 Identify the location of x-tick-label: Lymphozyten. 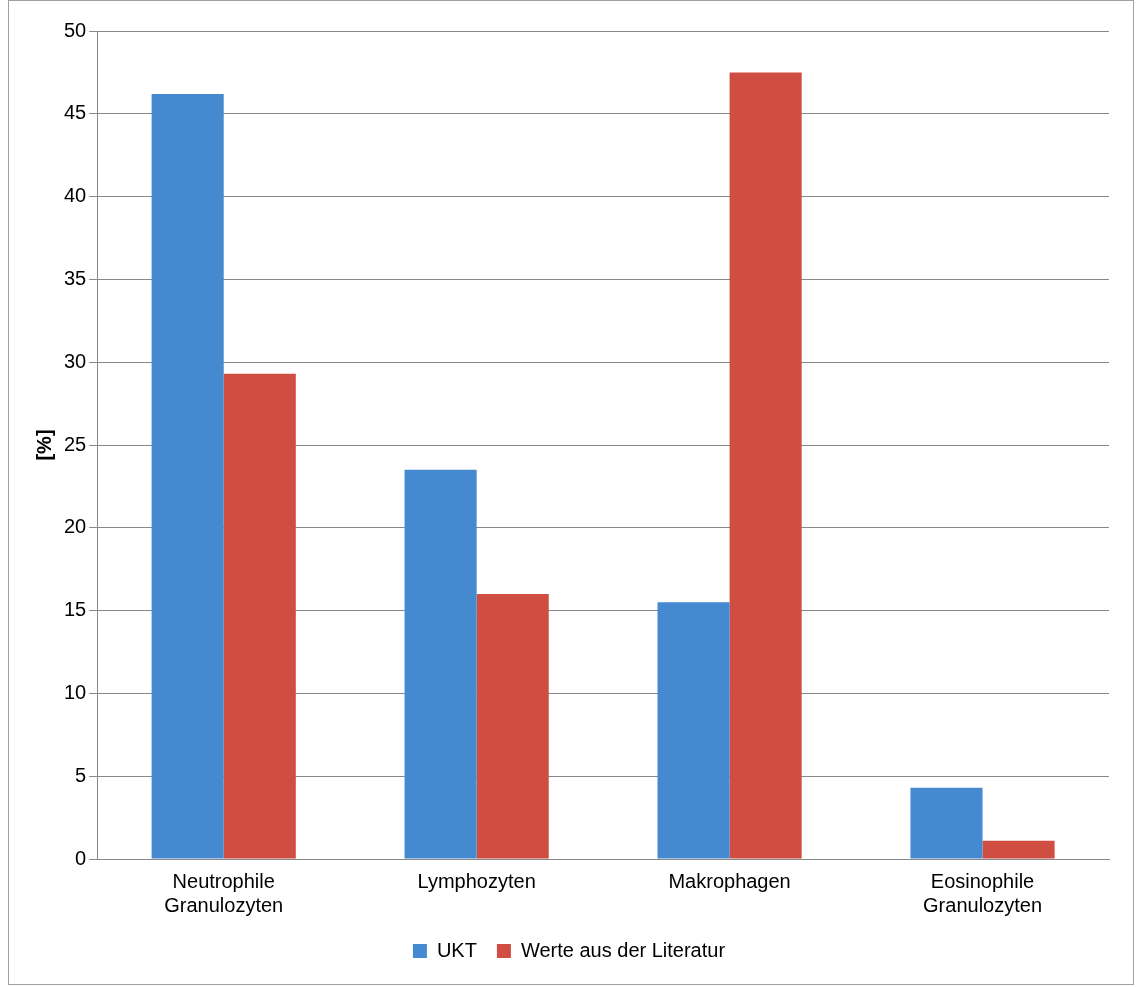
(476, 880).